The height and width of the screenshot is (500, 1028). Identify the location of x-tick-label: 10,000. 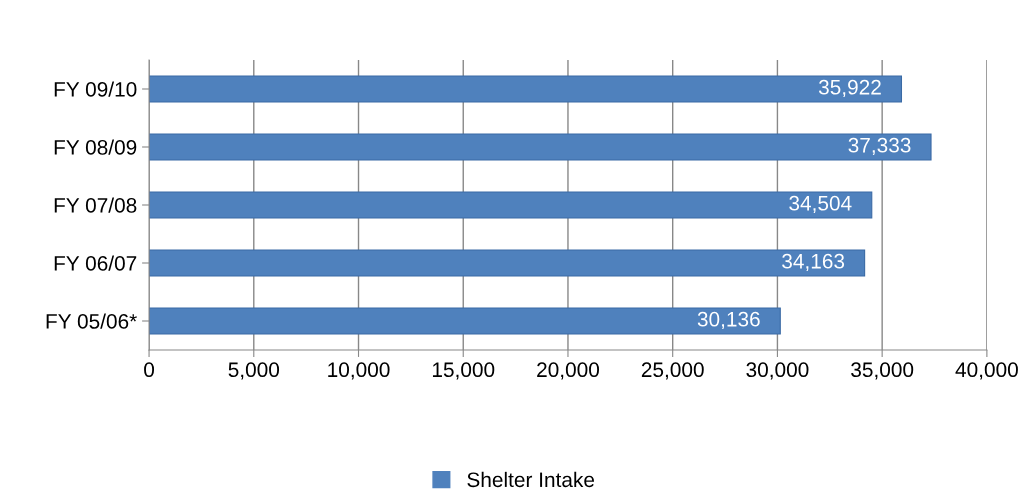
(359, 371).